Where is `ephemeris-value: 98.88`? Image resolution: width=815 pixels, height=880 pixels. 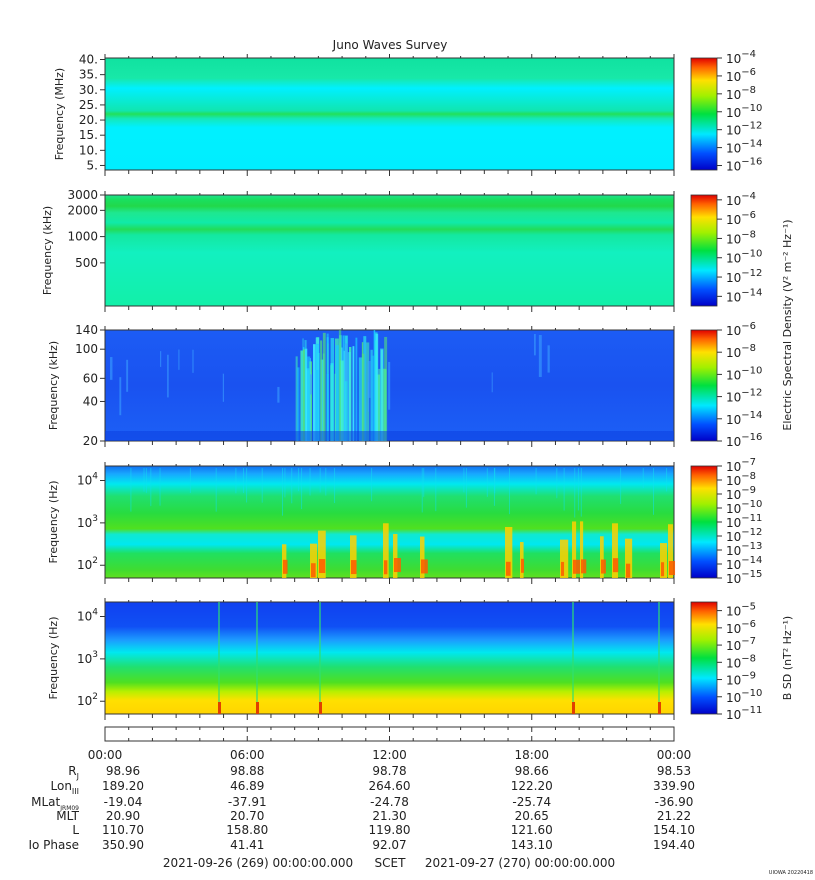 ephemeris-value: 98.88 is located at coordinates (247, 771).